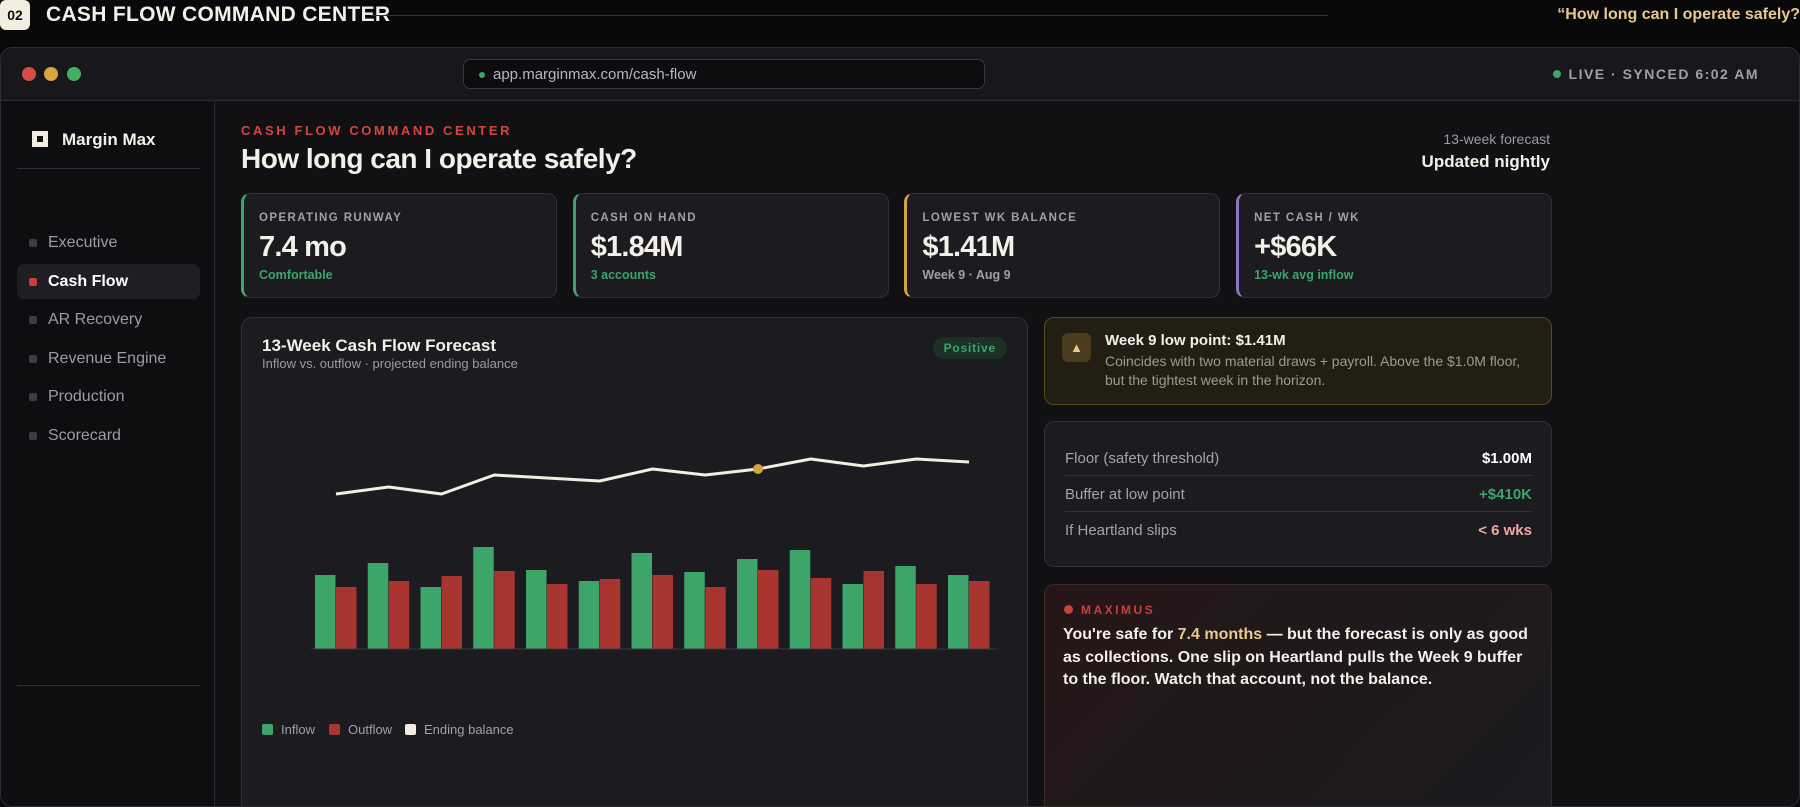 The height and width of the screenshot is (807, 1800). Describe the element at coordinates (74, 74) in the screenshot. I see `maximize-dot` at that location.